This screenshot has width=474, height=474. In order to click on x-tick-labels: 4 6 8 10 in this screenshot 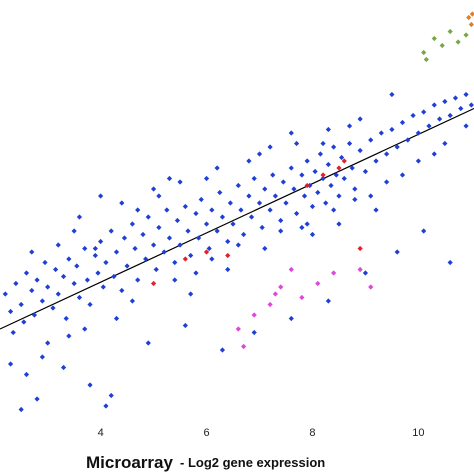, I will do `click(261, 433)`.